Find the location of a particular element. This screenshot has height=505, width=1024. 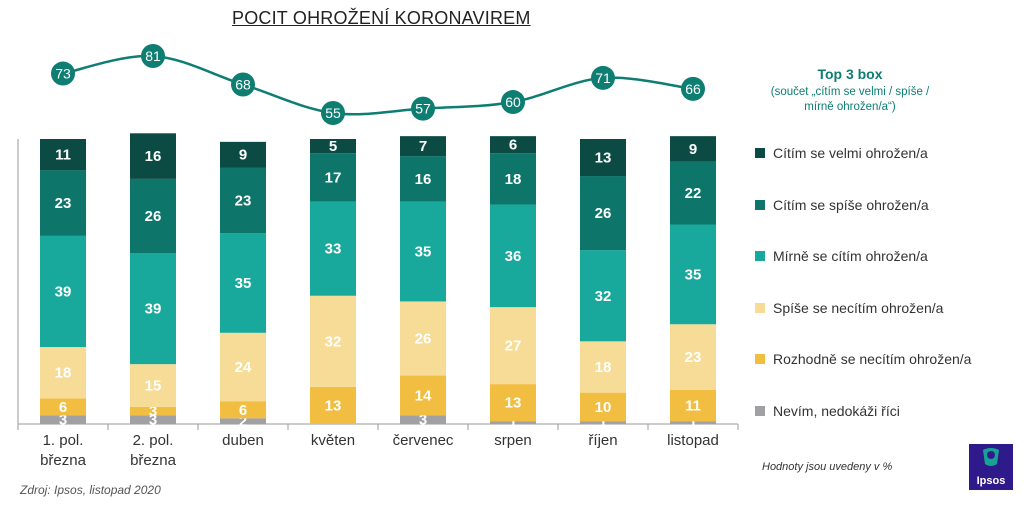

data-label: 15 is located at coordinates (153, 386).